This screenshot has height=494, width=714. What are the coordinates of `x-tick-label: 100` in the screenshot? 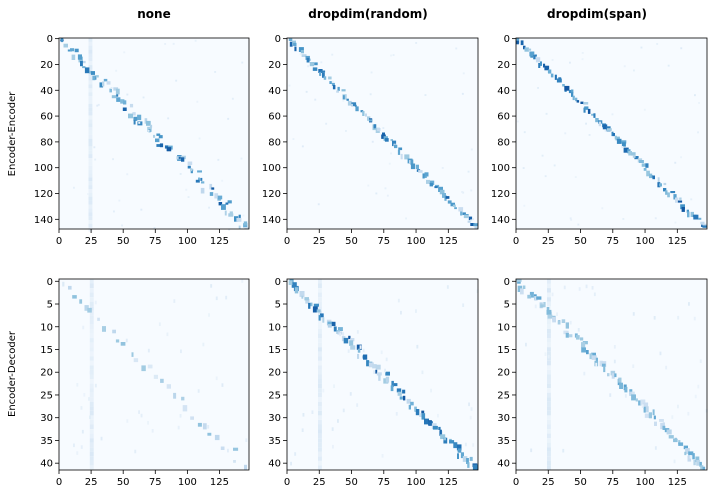 It's located at (416, 482).